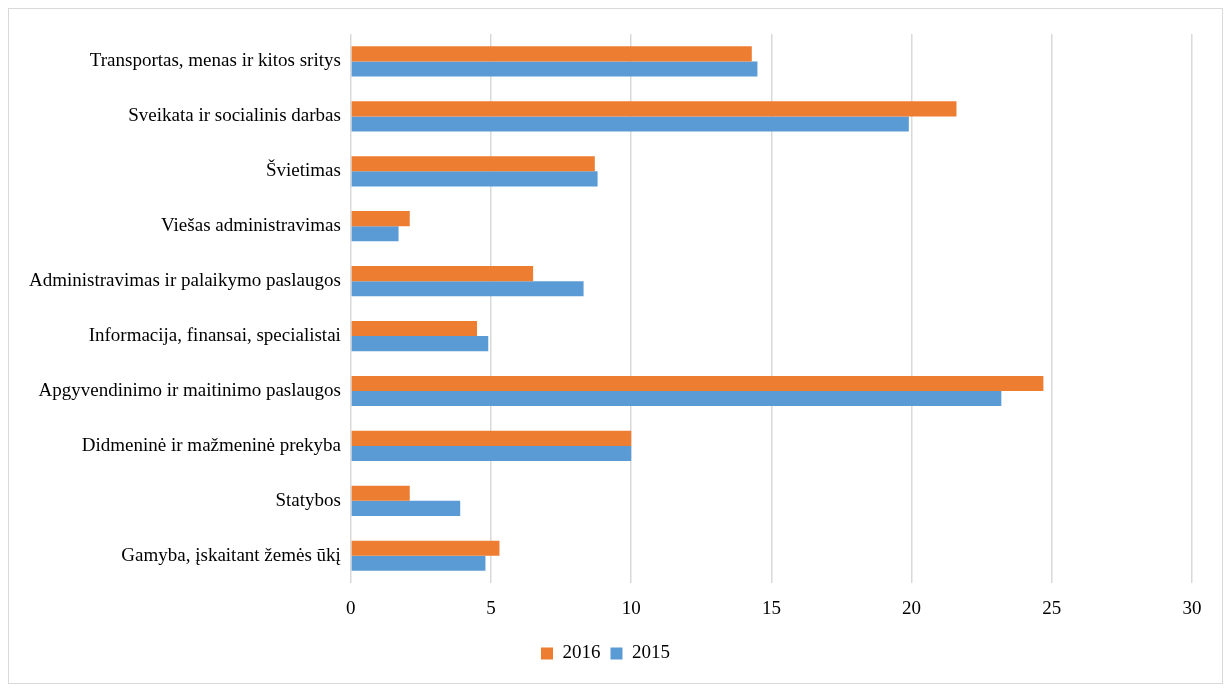 Image resolution: width=1231 pixels, height=692 pixels. What do you see at coordinates (308, 499) in the screenshot?
I see `y-tick-label: Statybos` at bounding box center [308, 499].